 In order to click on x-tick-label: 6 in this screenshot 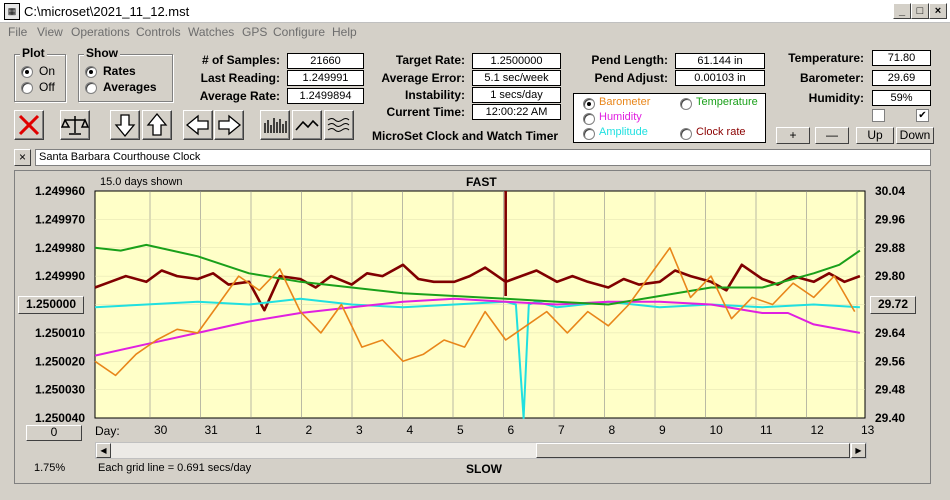, I will do `click(511, 430)`.